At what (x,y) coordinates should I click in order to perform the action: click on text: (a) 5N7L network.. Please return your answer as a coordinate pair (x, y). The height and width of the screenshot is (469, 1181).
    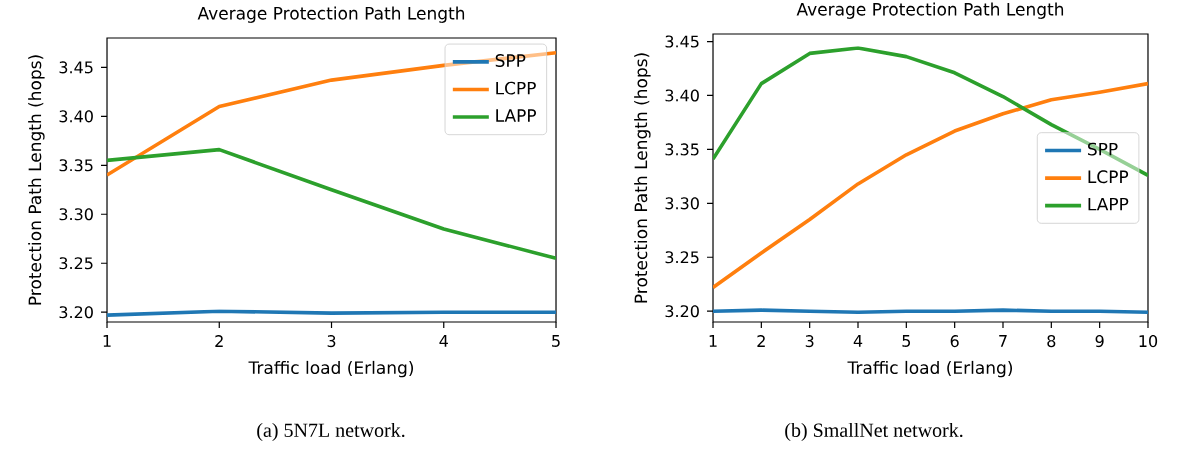
    Looking at the image, I should click on (331, 432).